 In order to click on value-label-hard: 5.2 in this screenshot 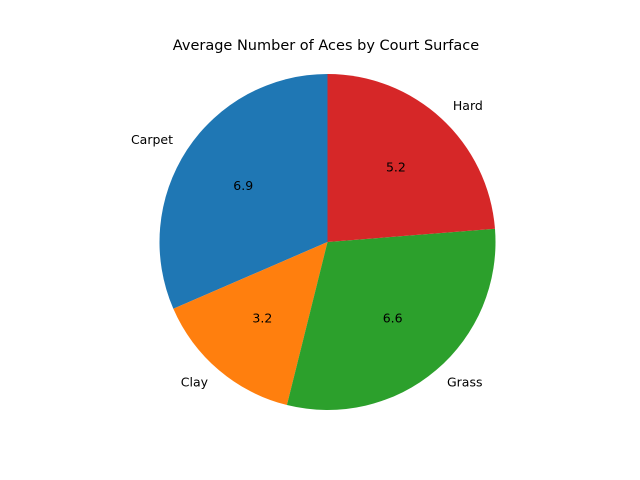, I will do `click(396, 166)`.